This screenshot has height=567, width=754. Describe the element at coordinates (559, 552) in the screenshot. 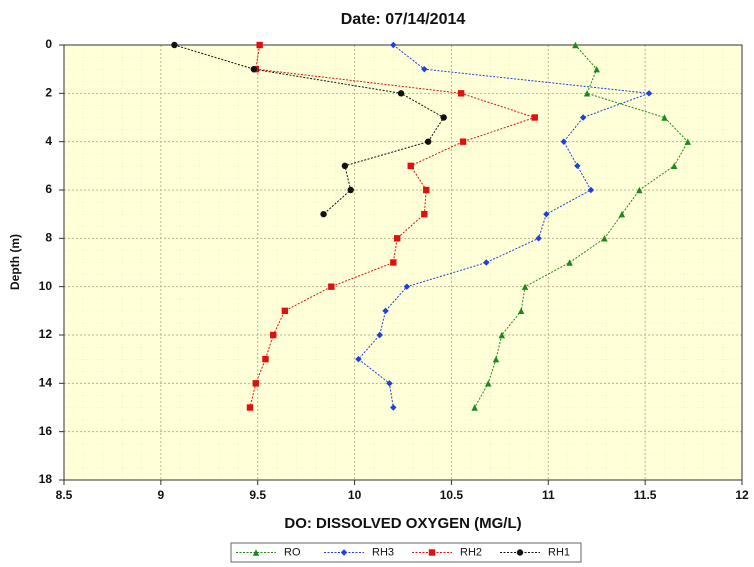

I see `legend-label: RH1` at that location.